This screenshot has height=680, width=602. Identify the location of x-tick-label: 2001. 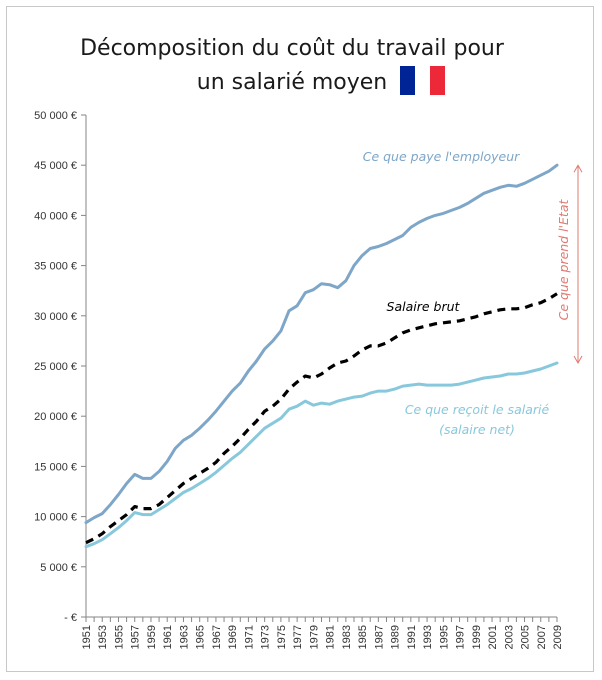
(493, 637).